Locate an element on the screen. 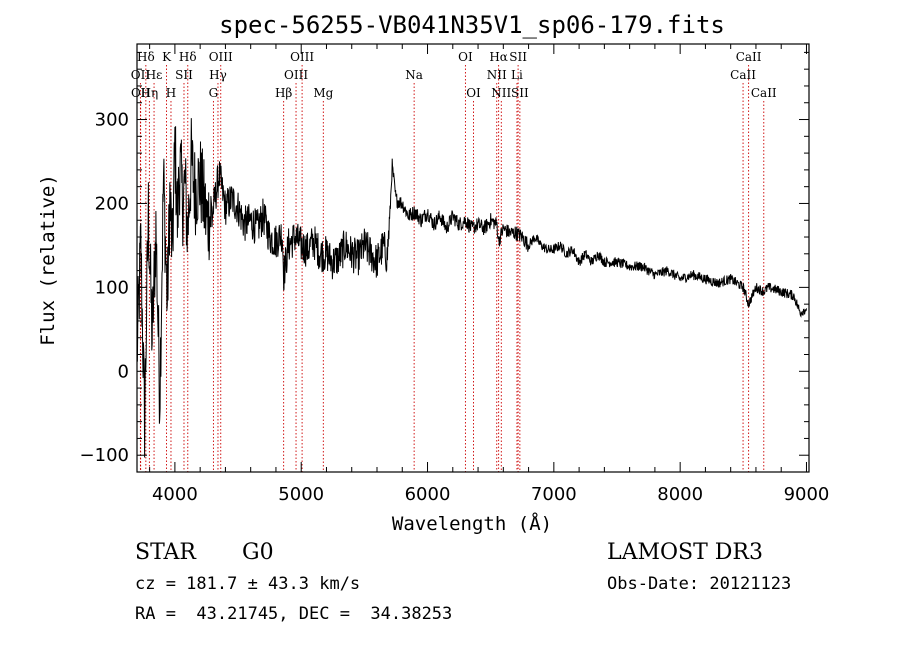 This screenshot has width=900, height=649. y-tick-label: 100 is located at coordinates (112, 287).